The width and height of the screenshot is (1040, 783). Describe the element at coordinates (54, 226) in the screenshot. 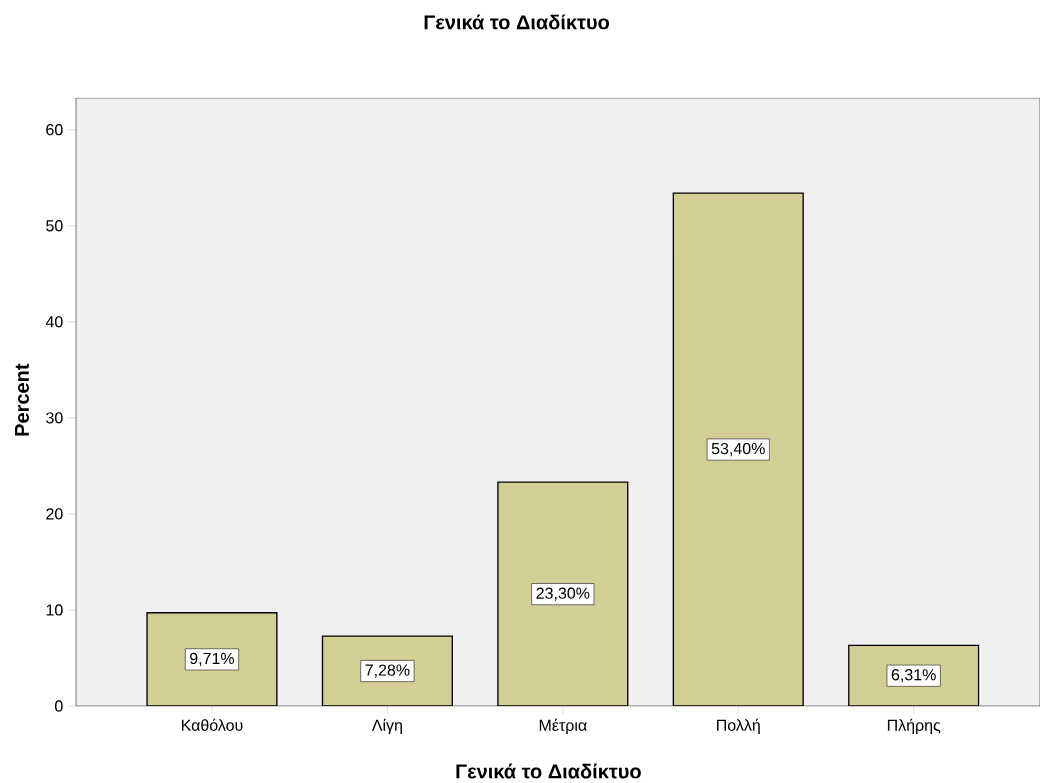

I see `y-tick-label: 50` at that location.